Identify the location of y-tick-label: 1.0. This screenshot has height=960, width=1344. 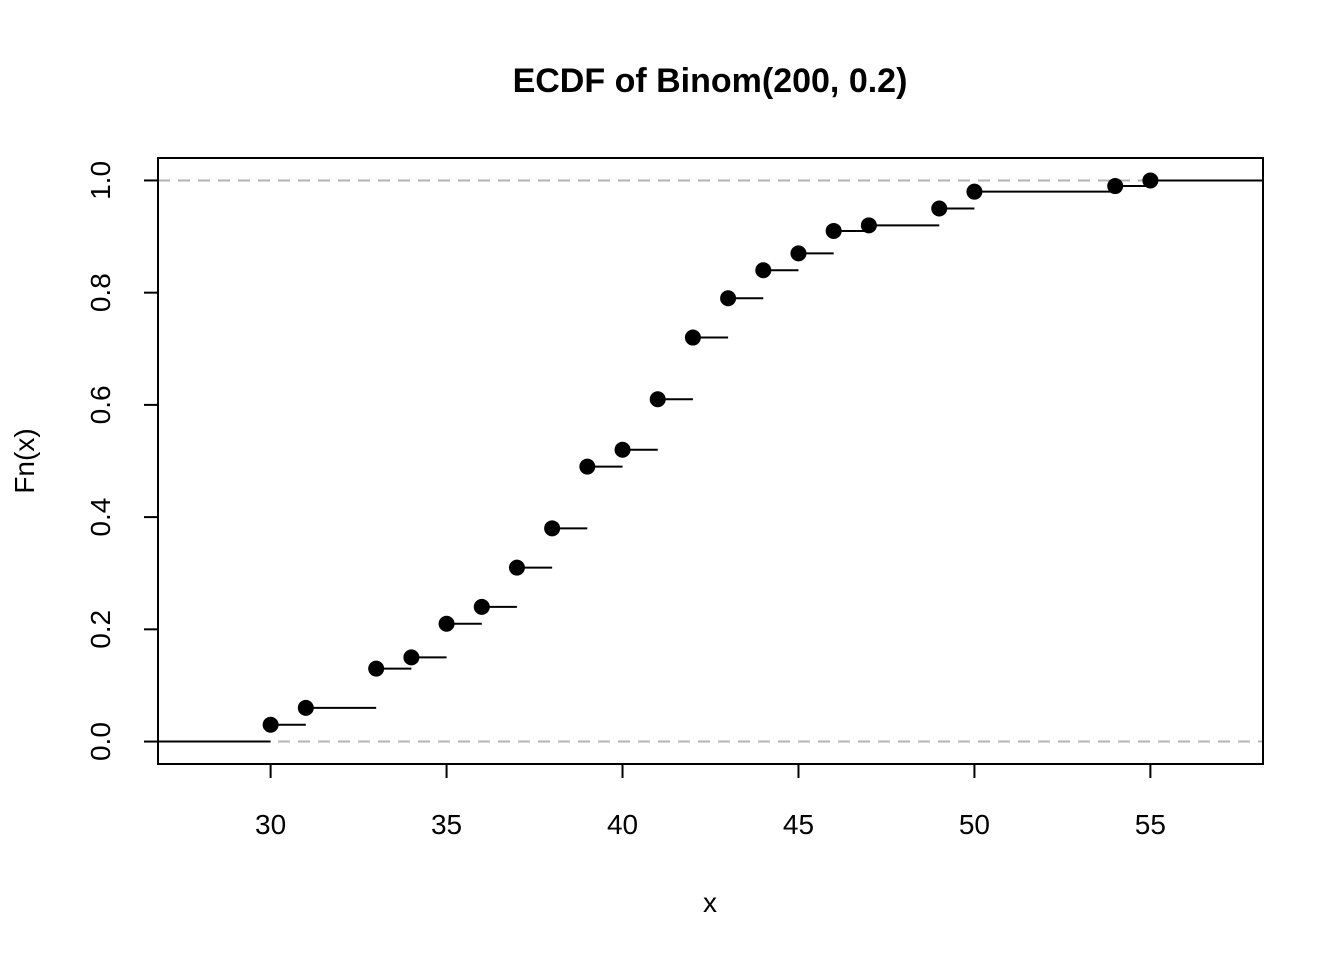
(100, 180).